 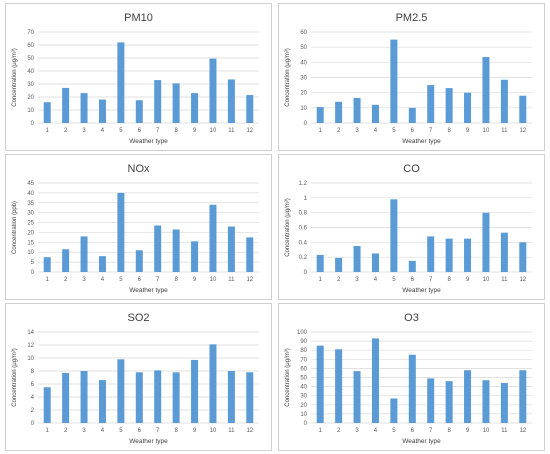 I want to click on chart-title: PM10, so click(x=138, y=18).